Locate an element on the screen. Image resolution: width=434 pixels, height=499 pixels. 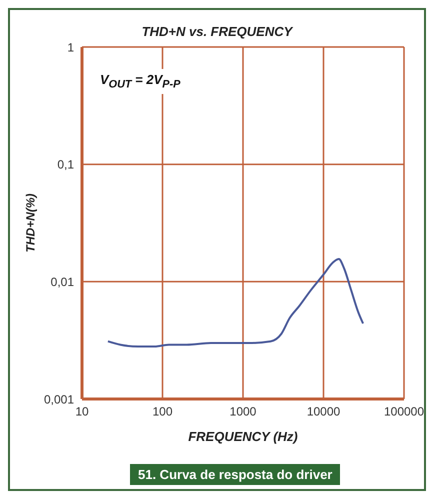
y-tick-label: 0,1 is located at coordinates (65, 165).